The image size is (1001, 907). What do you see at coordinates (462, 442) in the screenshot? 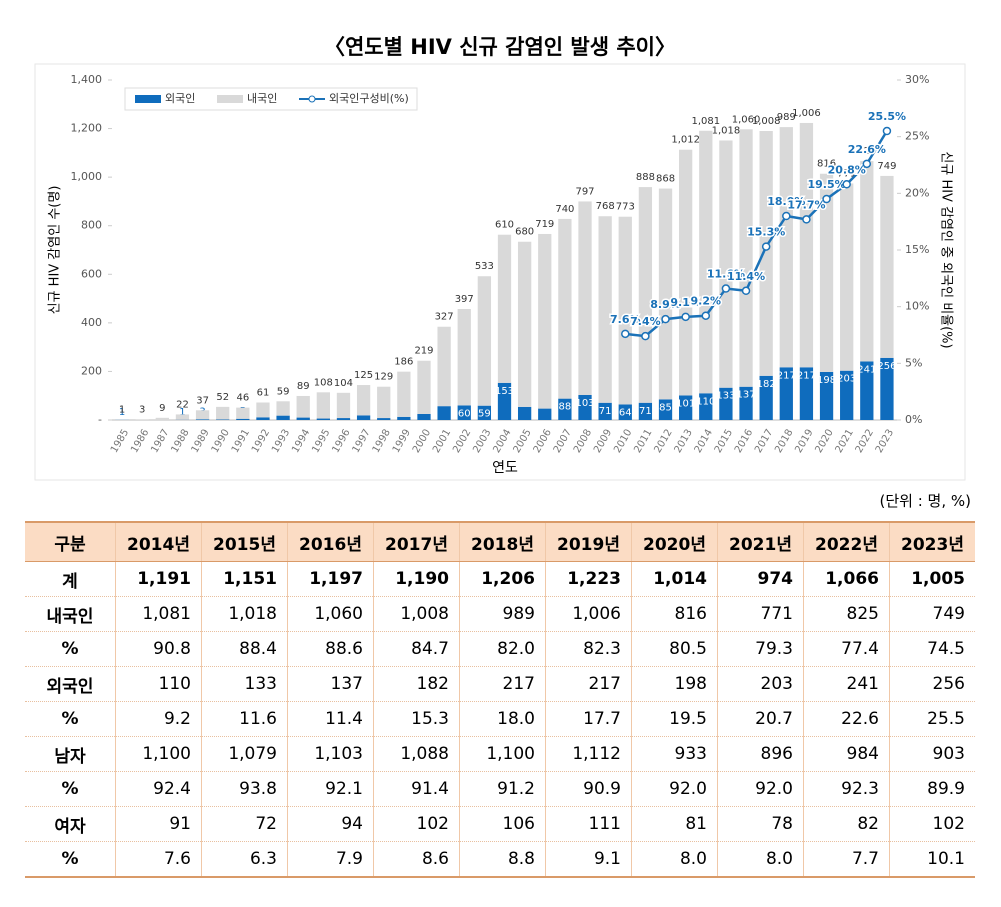
I see `x-tick-label: 2002` at bounding box center [462, 442].